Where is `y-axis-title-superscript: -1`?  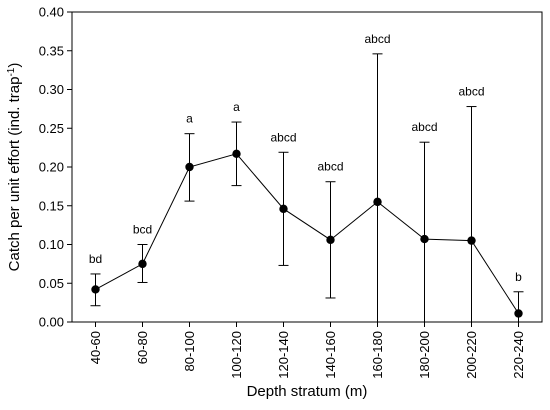
y-axis-title-superscript: -1 is located at coordinates (11, 71).